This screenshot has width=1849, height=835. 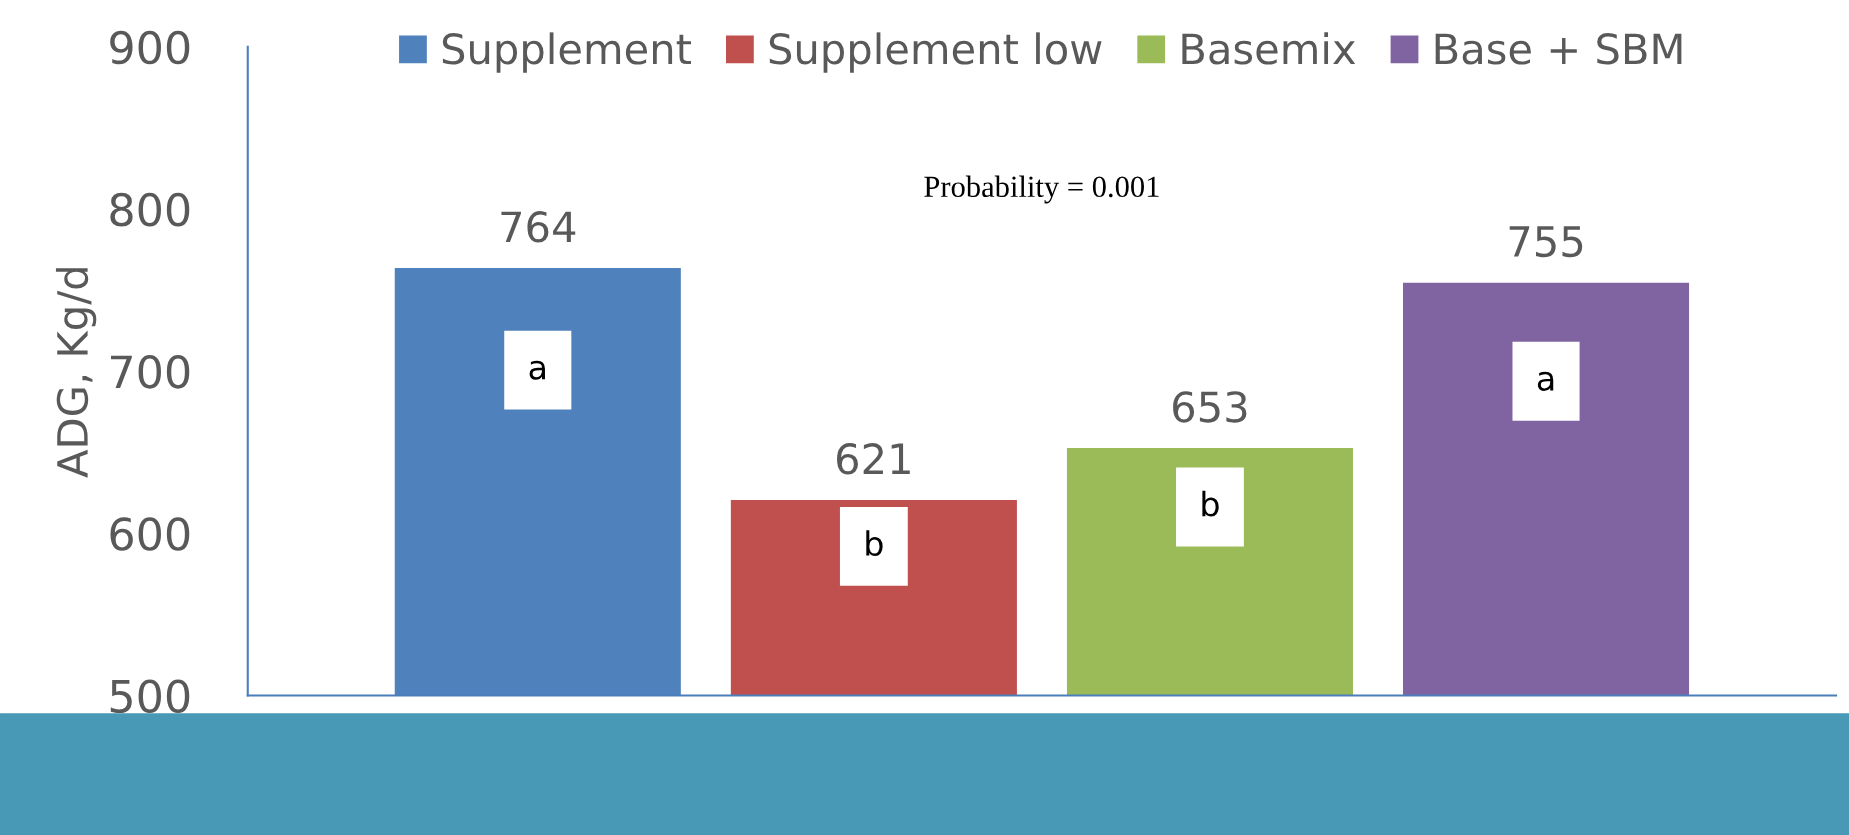 What do you see at coordinates (1546, 242) in the screenshot?
I see `data-label: 755` at bounding box center [1546, 242].